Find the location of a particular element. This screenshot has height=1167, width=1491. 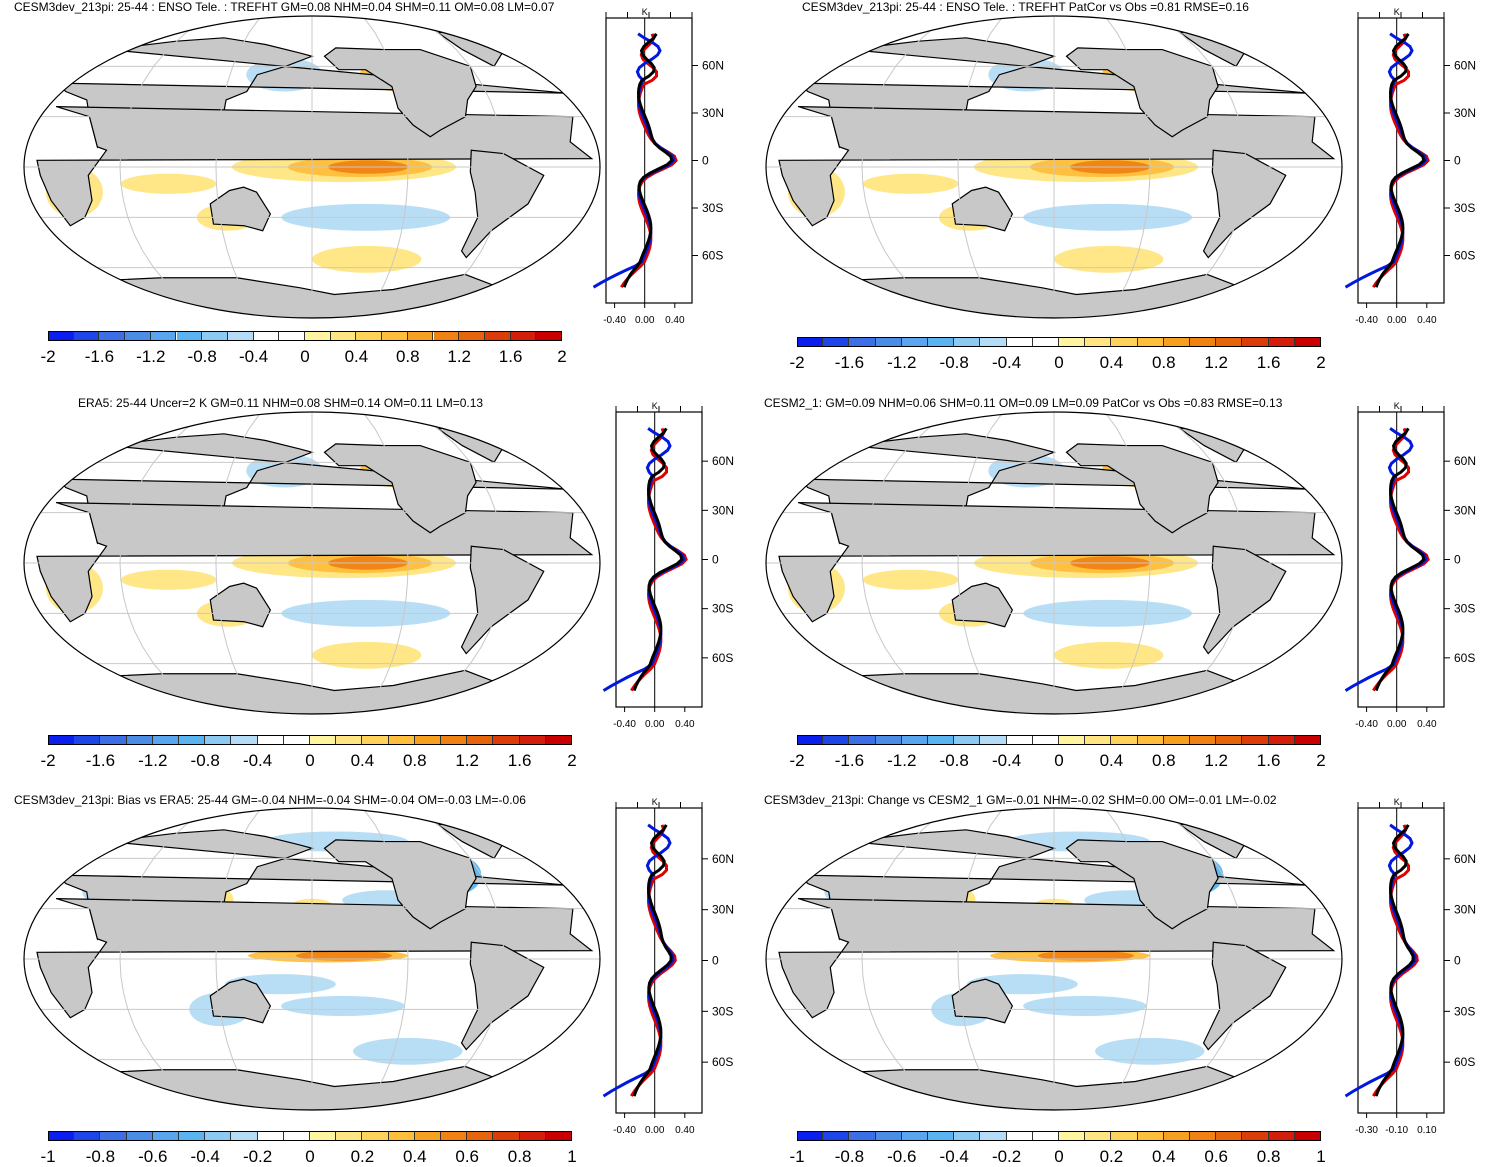

alt-profile-line is located at coordinates (638, 960).